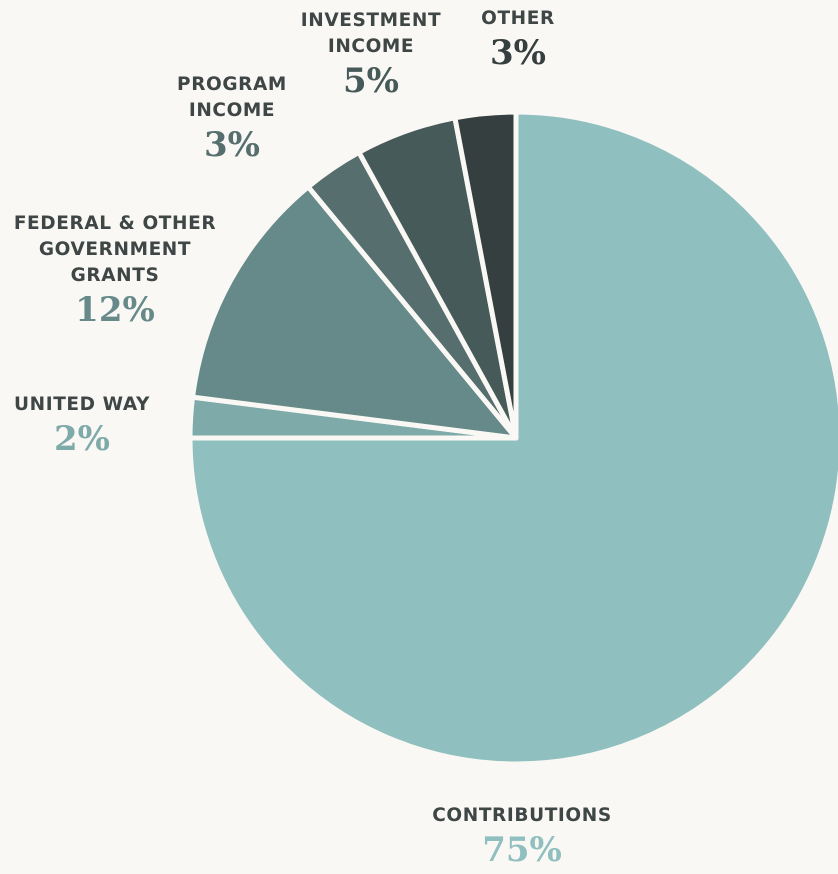 The width and height of the screenshot is (838, 874). What do you see at coordinates (82, 439) in the screenshot?
I see `slice-percent-united-way: 2%` at bounding box center [82, 439].